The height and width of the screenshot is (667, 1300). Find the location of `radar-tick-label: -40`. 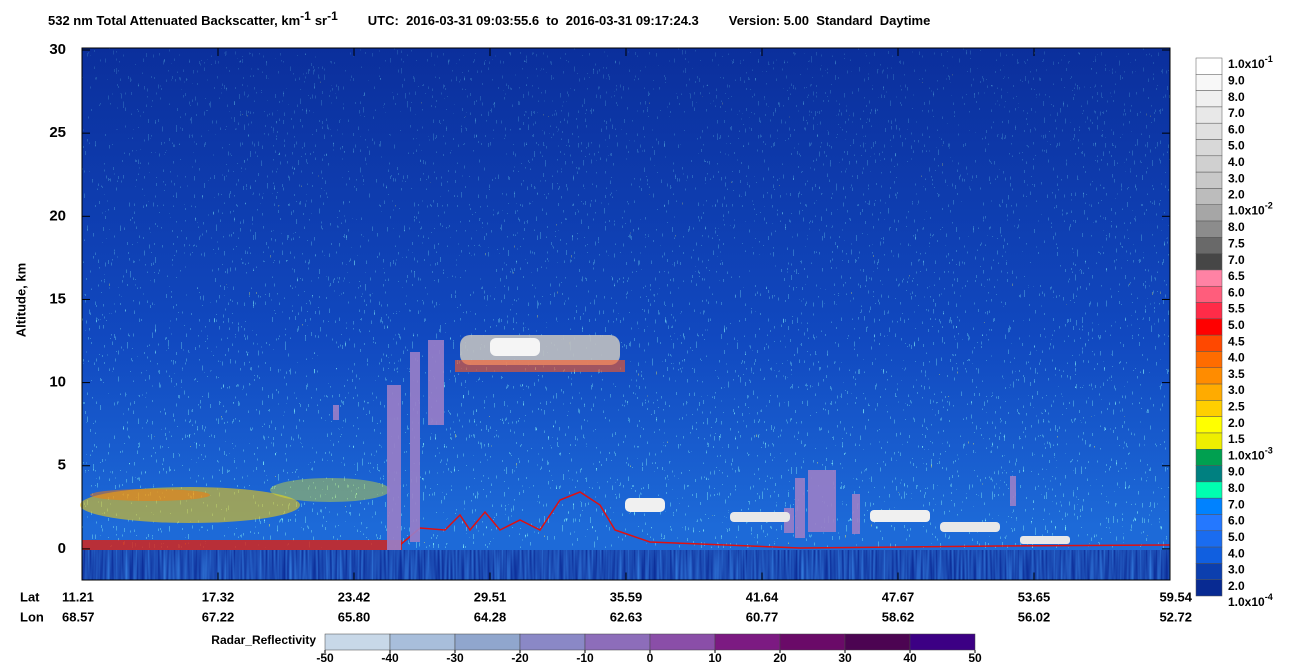

radar-tick-label: -40 is located at coordinates (390, 658).